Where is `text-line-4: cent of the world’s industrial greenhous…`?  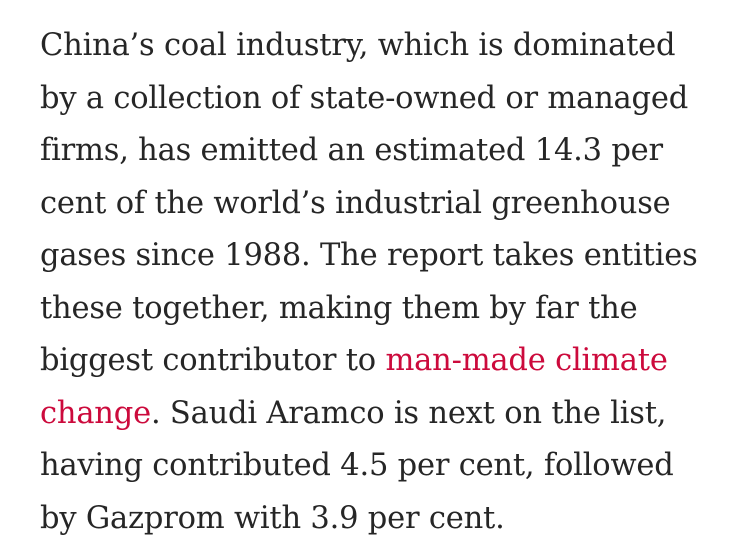
text-line-4: cent of the world’s industrial greenhous… is located at coordinates (355, 203).